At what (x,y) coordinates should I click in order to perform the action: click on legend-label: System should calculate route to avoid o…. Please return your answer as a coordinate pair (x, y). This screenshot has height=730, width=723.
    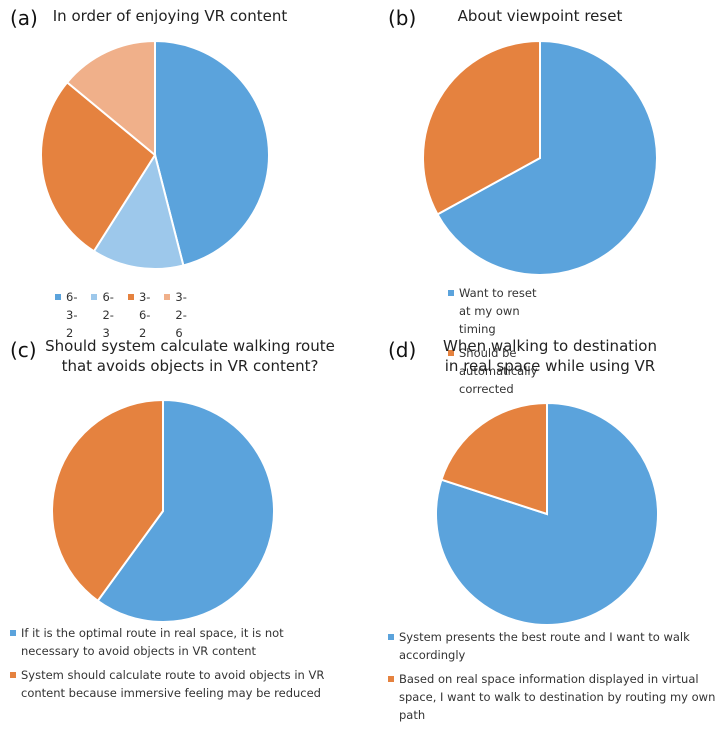
    Looking at the image, I should click on (173, 684).